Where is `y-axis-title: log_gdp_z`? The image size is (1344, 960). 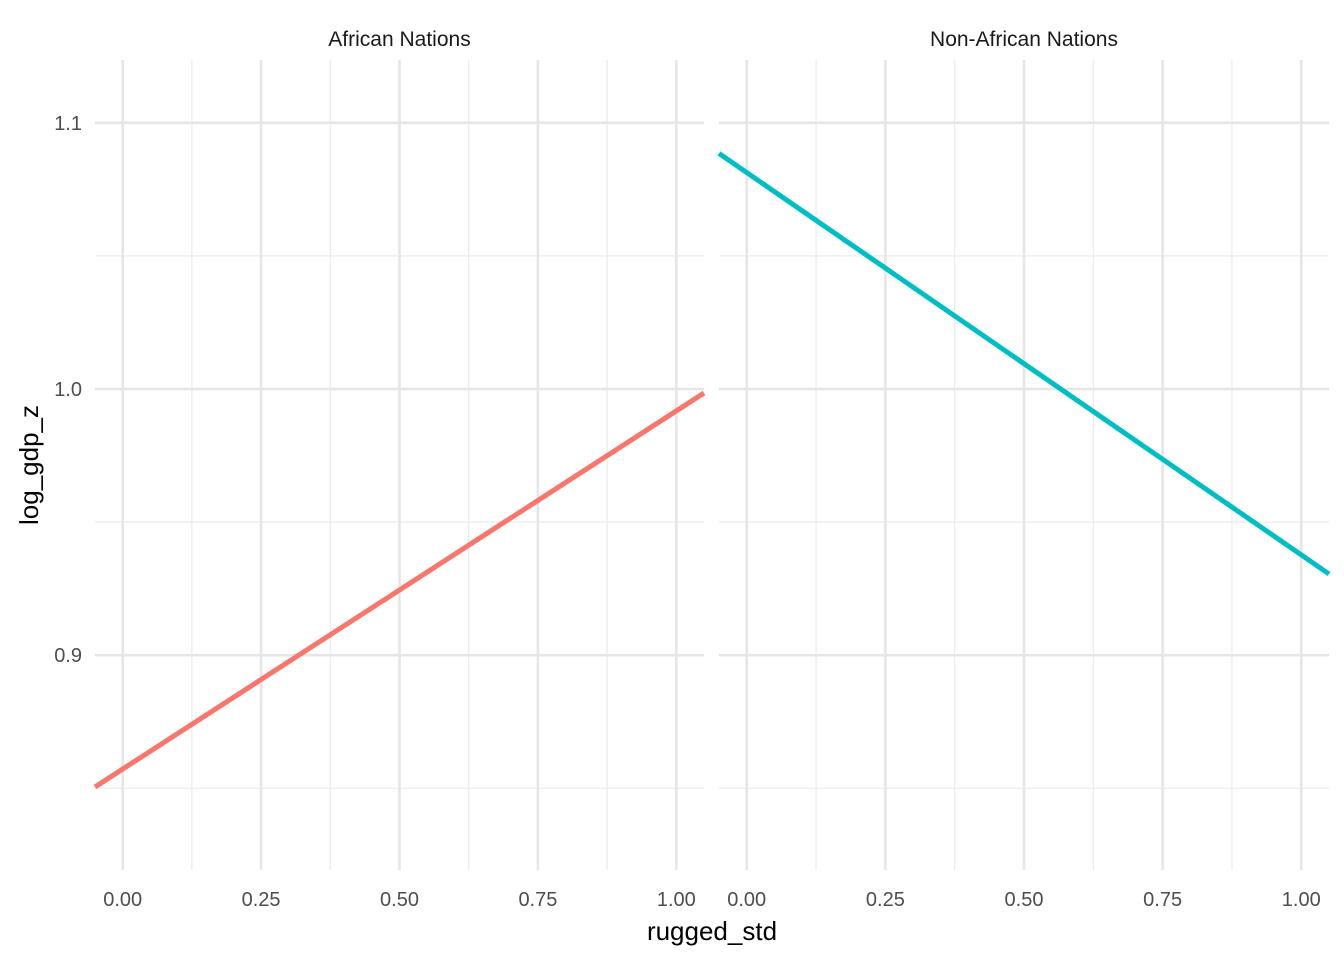
y-axis-title: log_gdp_z is located at coordinates (29, 465).